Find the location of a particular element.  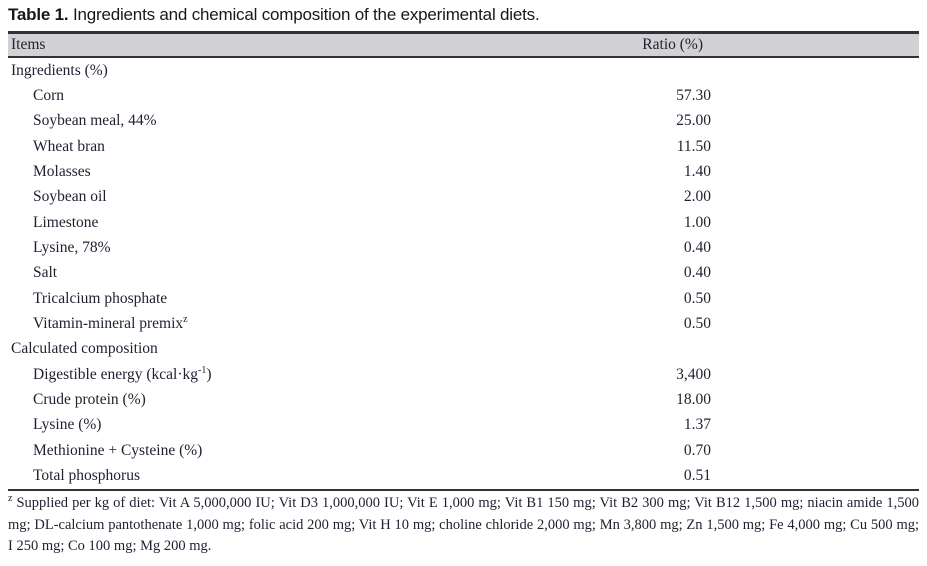

row-label: Molasses is located at coordinates (62, 172).